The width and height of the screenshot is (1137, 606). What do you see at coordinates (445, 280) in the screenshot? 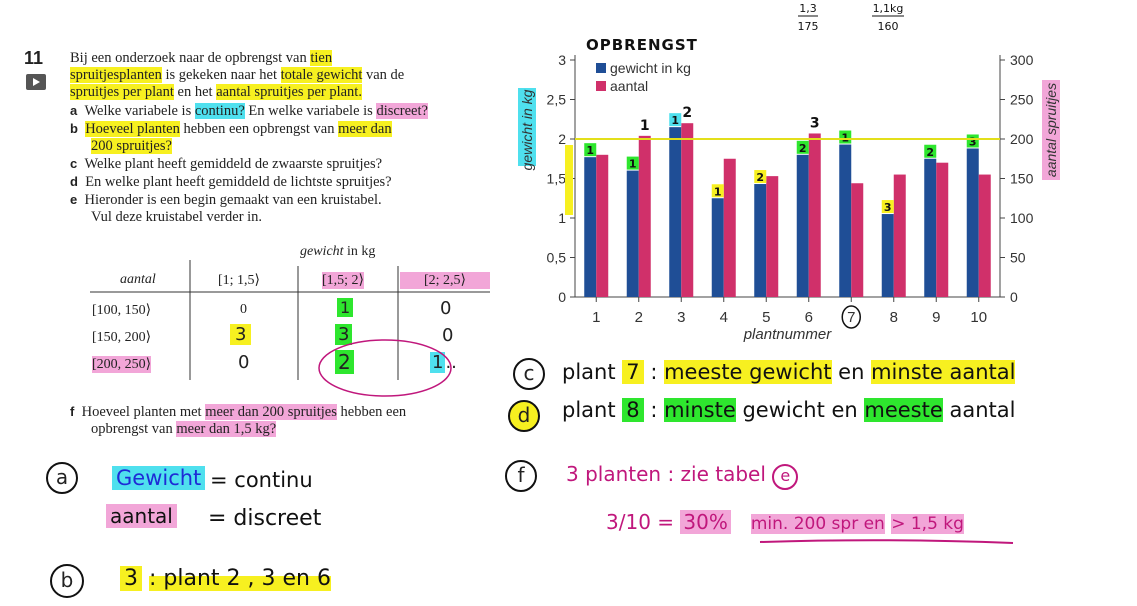
I see `crosstab-col-3: [2; 2,5⟩` at bounding box center [445, 280].